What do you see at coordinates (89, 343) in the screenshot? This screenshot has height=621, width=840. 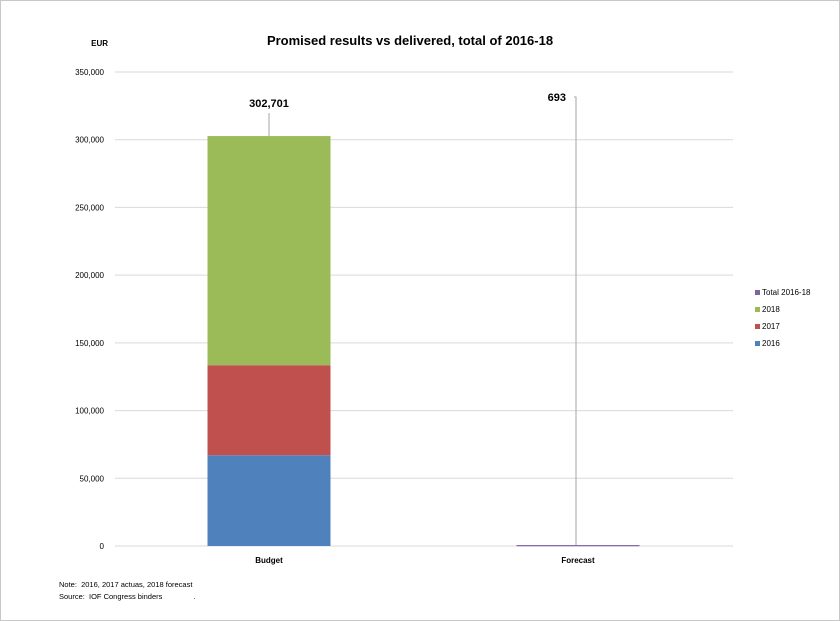 I see `y-tick-label: 150,000` at bounding box center [89, 343].